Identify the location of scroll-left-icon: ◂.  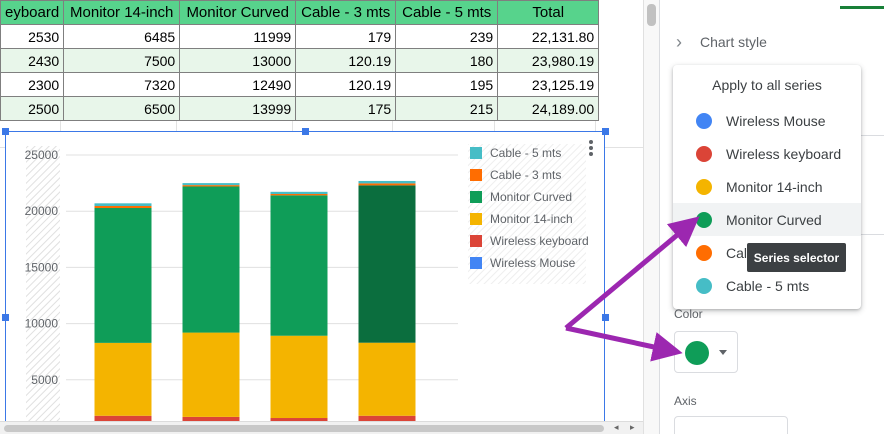
(616, 427).